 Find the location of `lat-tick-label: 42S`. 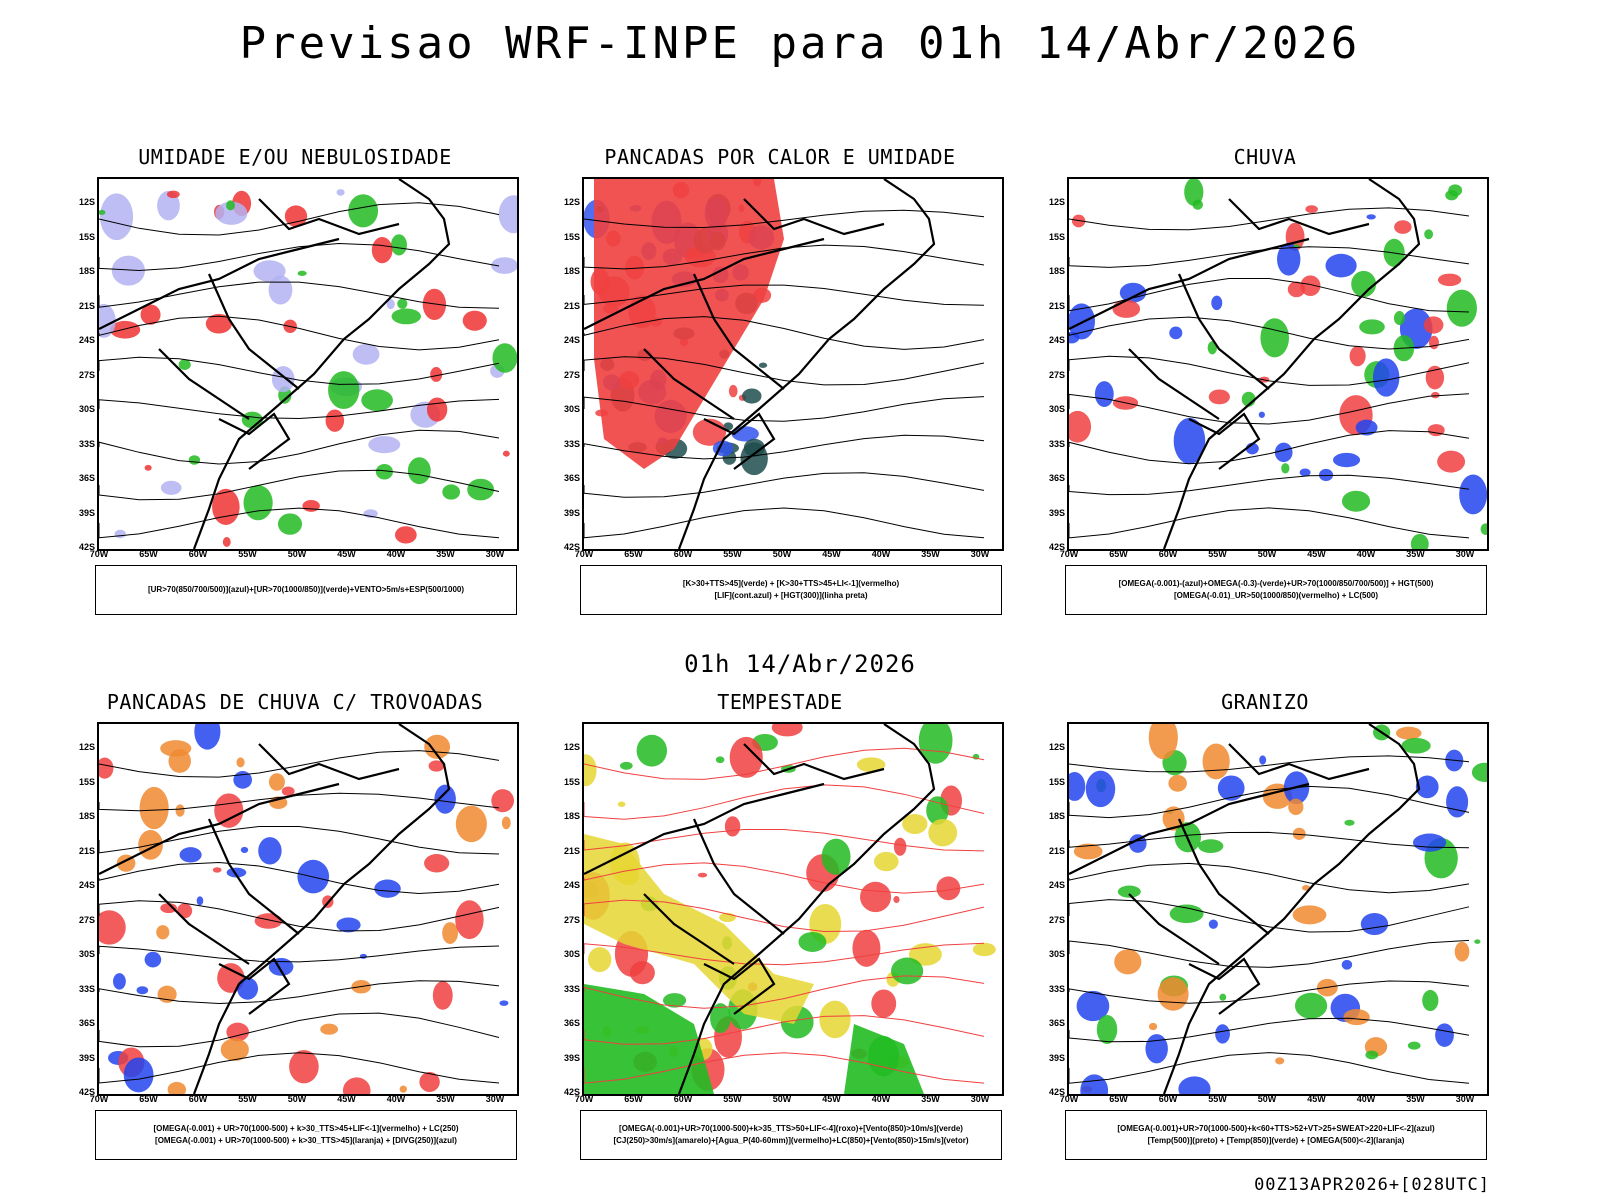

lat-tick-label: 42S is located at coordinates (571, 547).